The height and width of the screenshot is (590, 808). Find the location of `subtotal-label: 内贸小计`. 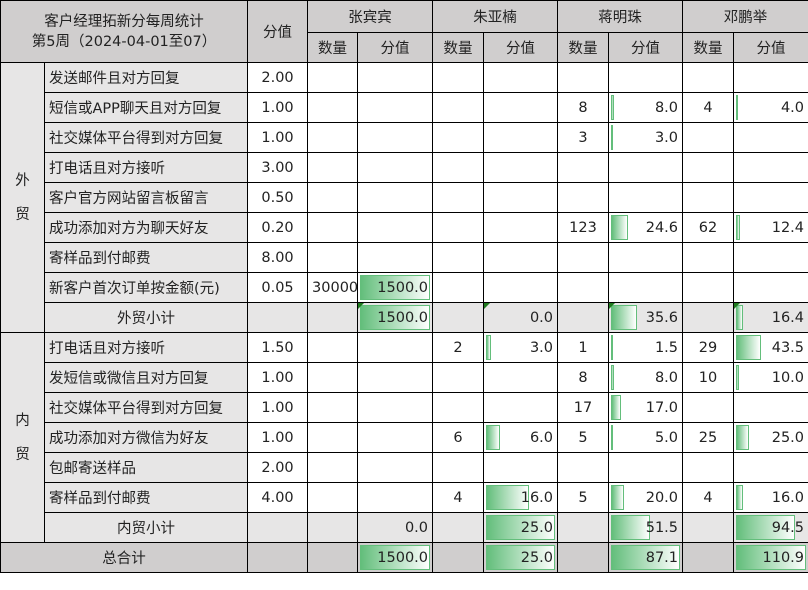

subtotal-label: 内贸小计 is located at coordinates (146, 527).